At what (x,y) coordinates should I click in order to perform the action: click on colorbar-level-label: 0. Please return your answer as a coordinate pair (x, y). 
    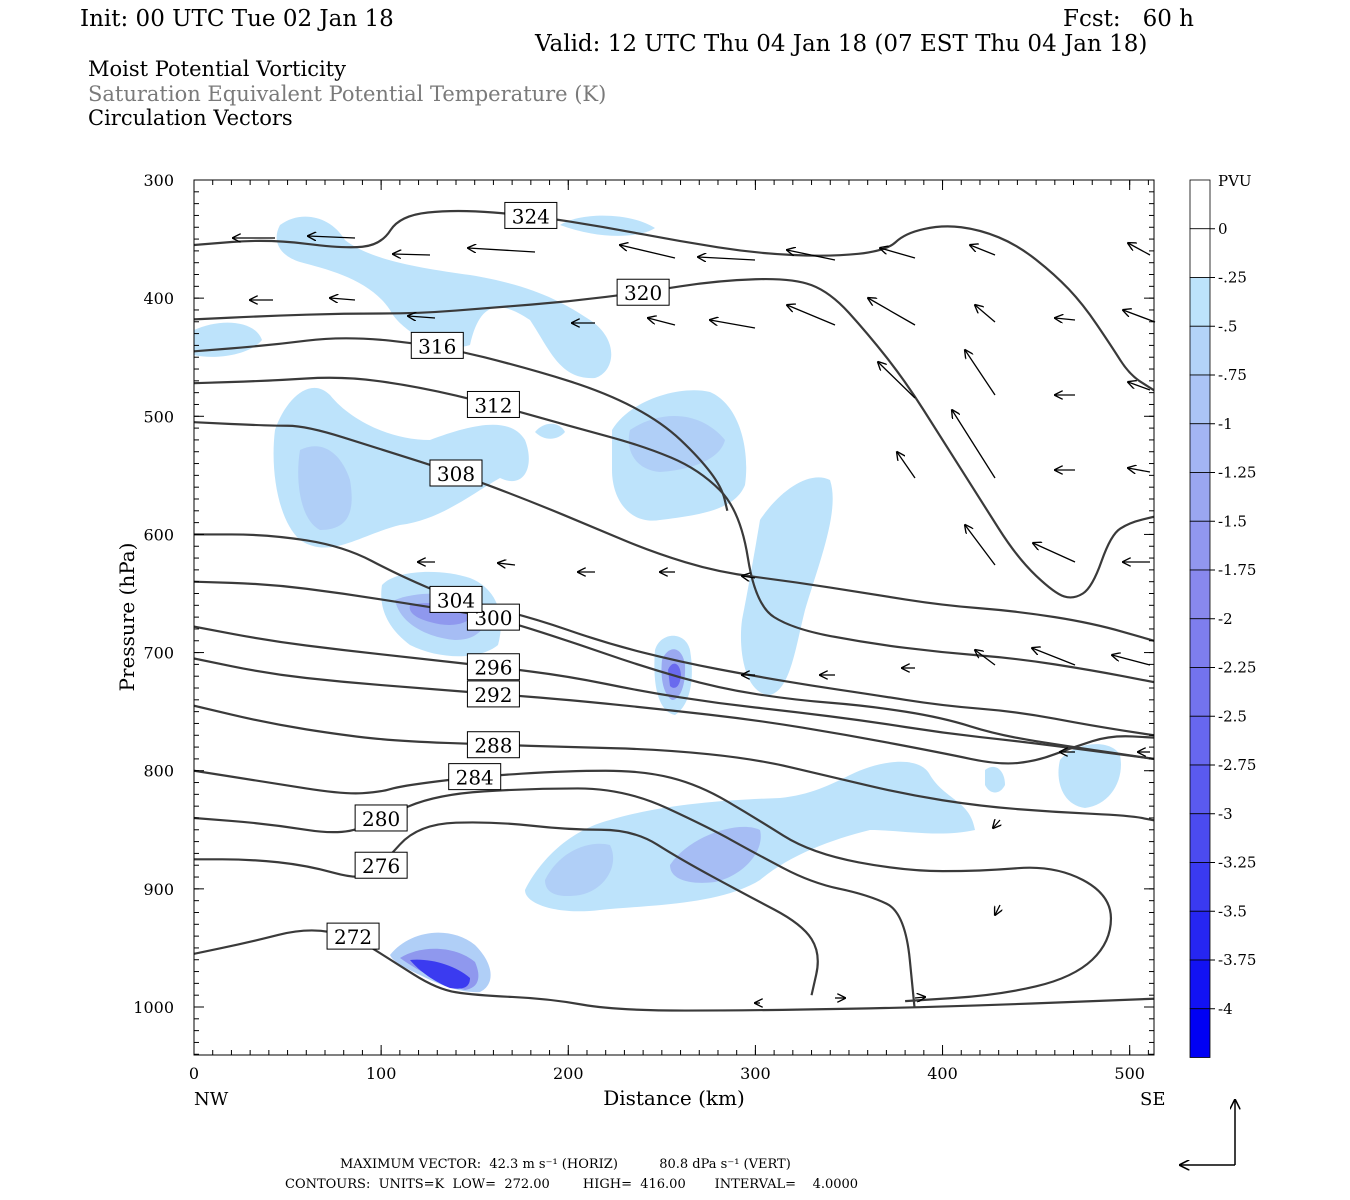
    Looking at the image, I should click on (1223, 229).